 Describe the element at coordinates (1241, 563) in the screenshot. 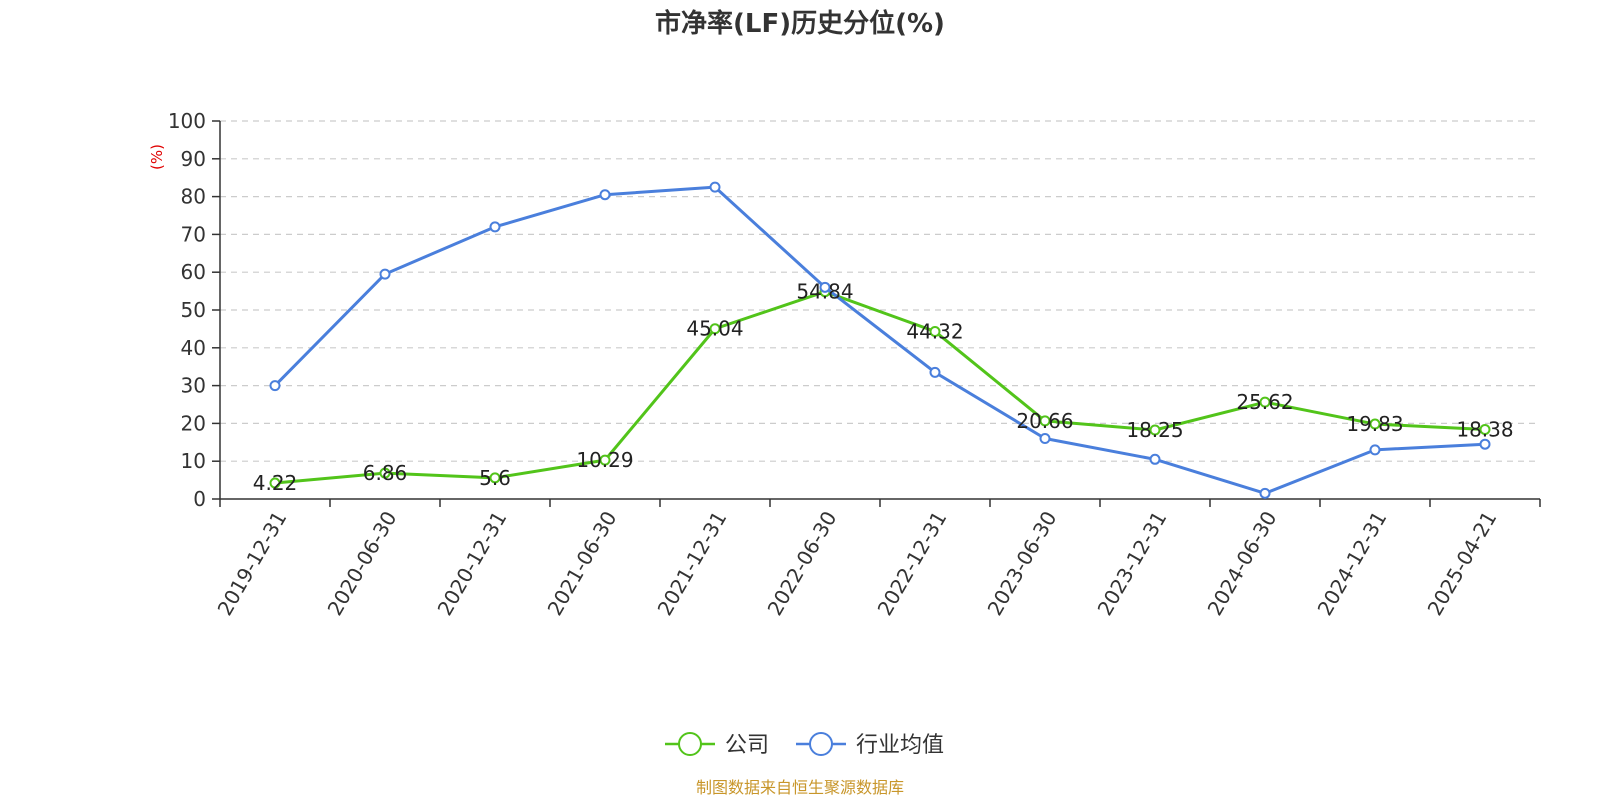

I see `x-tick-label: 2024-06-30` at that location.